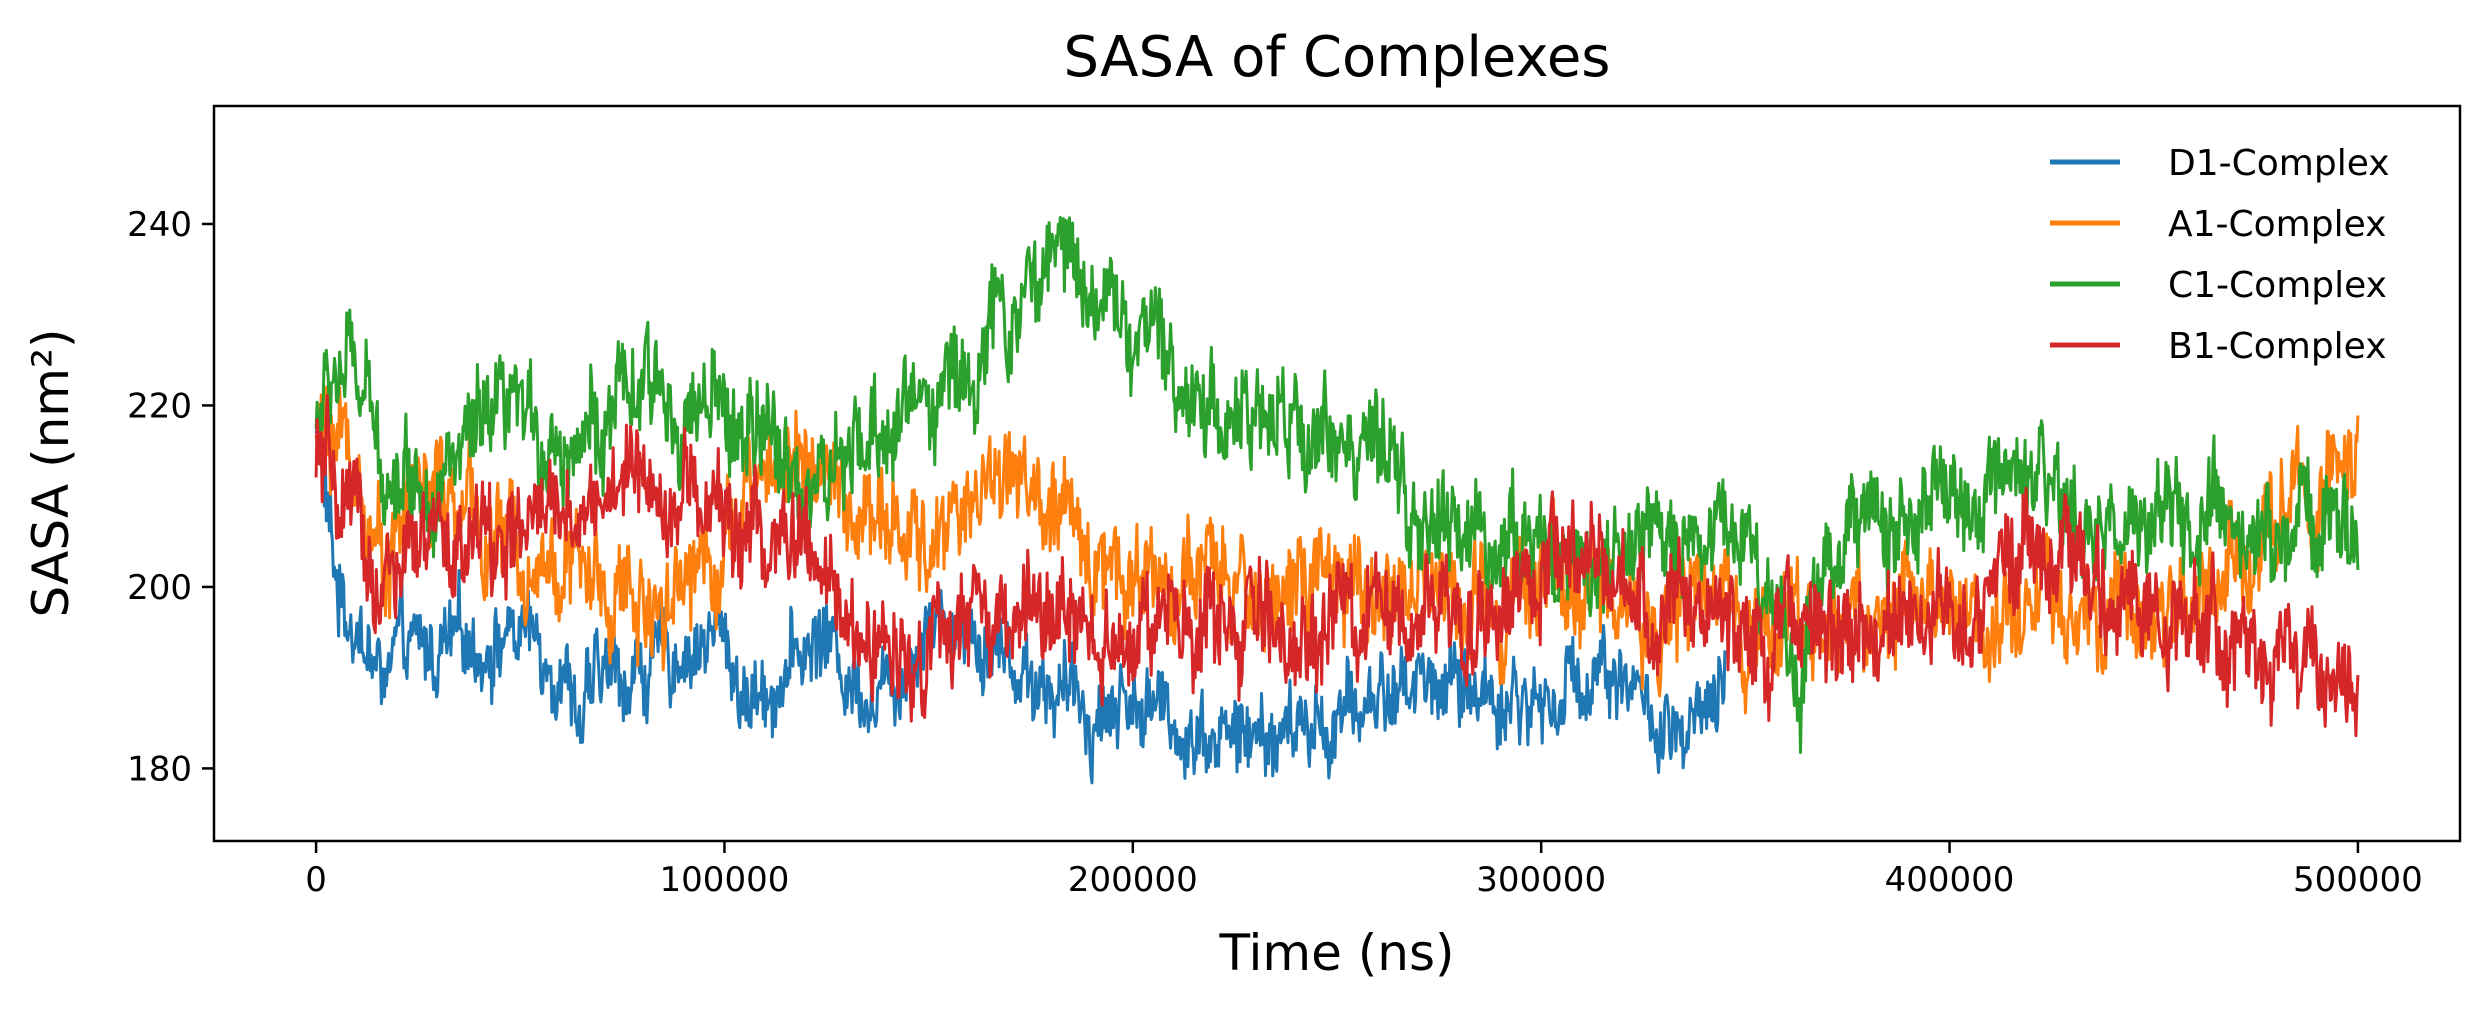  What do you see at coordinates (1364, 870) in the screenshot?
I see `x-axis: 0 100000 200000 300000 400000 500000` at bounding box center [1364, 870].